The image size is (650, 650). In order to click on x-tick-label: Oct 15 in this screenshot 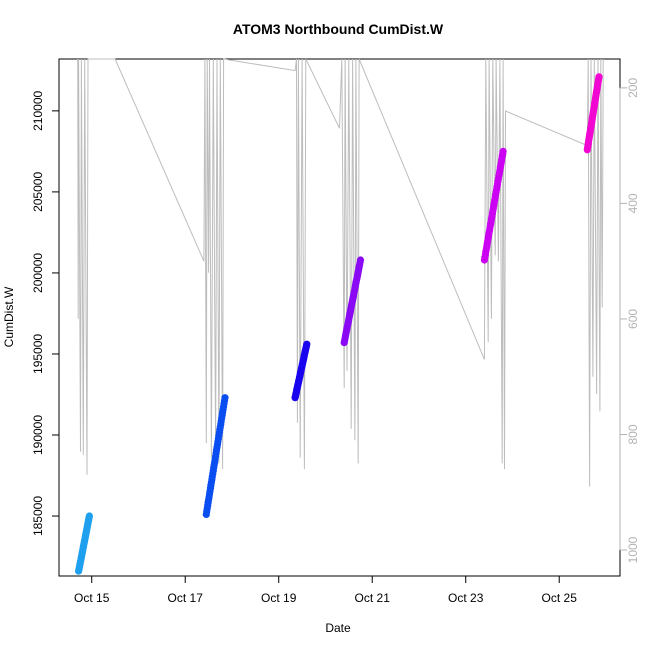, I will do `click(92, 598)`.